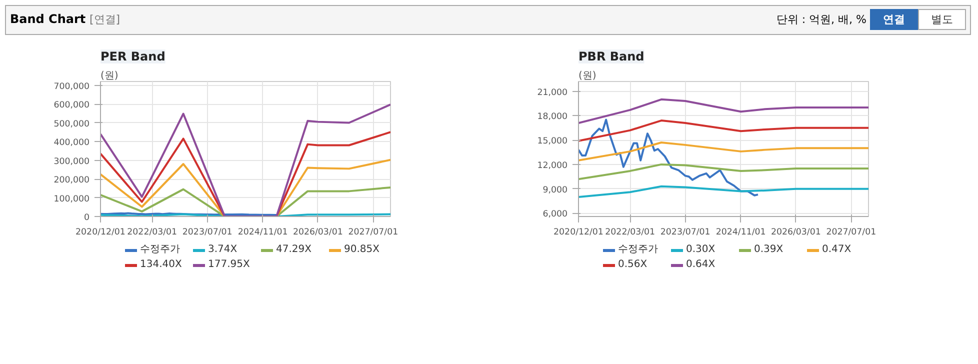 Image resolution: width=978 pixels, height=364 pixels. What do you see at coordinates (72, 143) in the screenshot?
I see `y-tick-label: 400,000` at bounding box center [72, 143].